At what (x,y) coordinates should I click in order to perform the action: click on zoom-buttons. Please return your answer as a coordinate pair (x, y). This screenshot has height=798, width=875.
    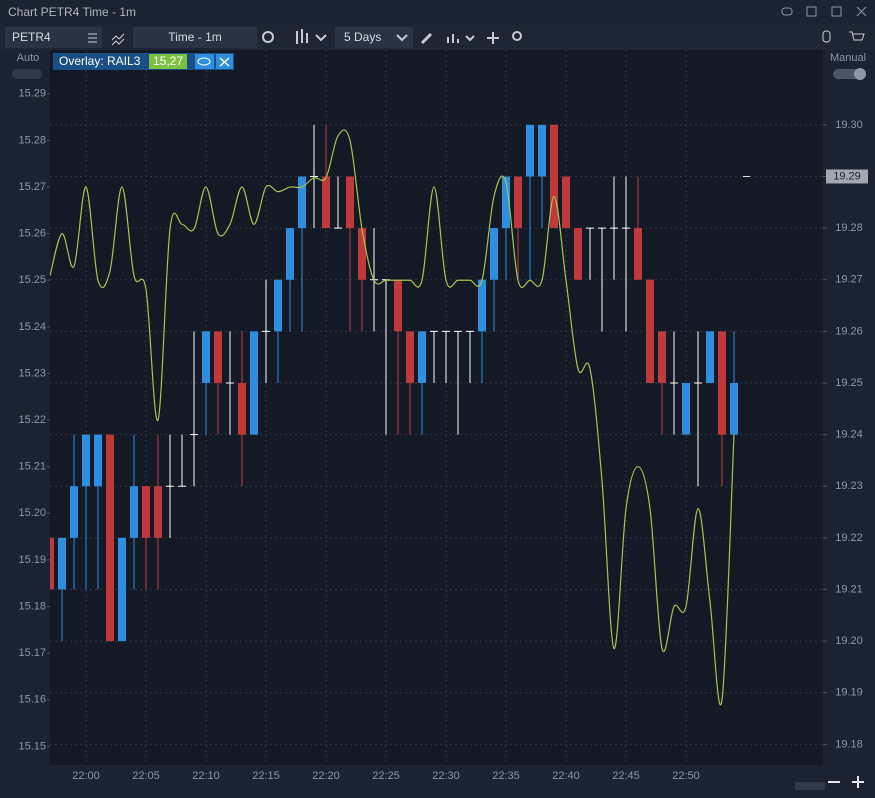
    Looking at the image, I should click on (846, 782).